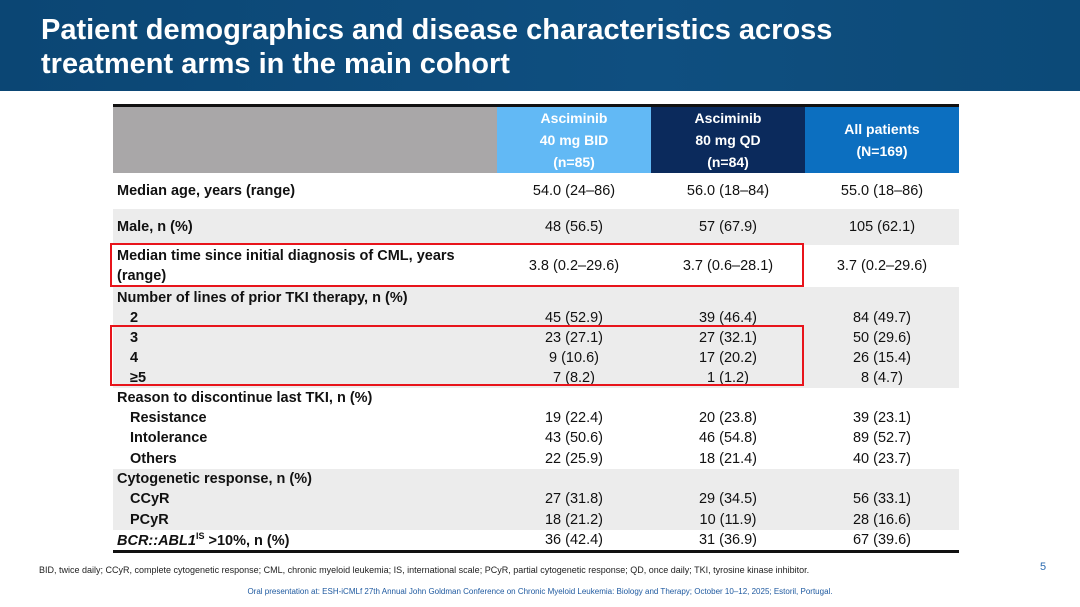  Describe the element at coordinates (574, 418) in the screenshot. I see `cell-value: 19 (22.4)` at that location.